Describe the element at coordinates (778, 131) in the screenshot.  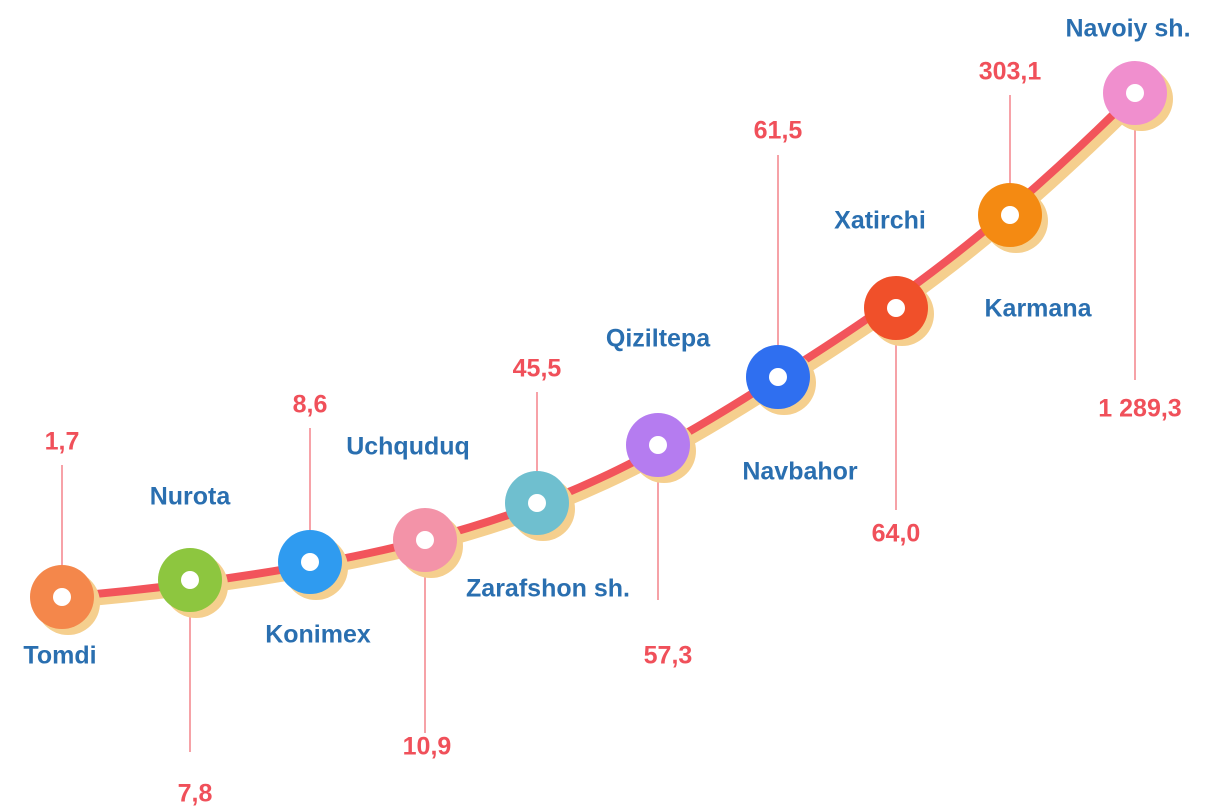
I see `value-label: 61,5` at that location.